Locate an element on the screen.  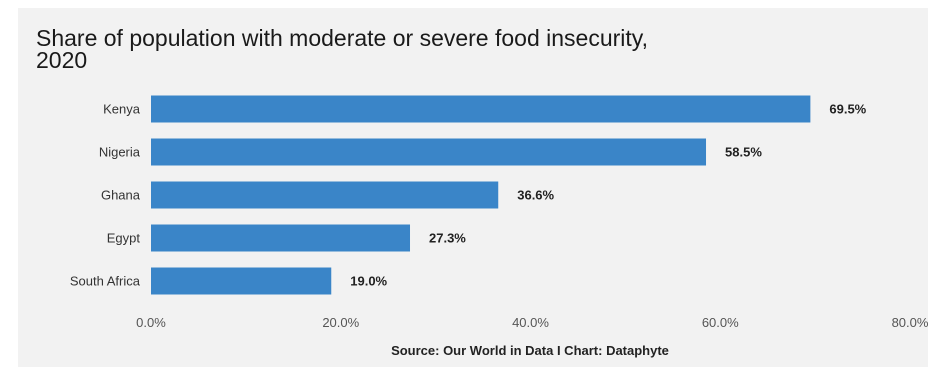
x-tick-label-0: 0.0% is located at coordinates (151, 322).